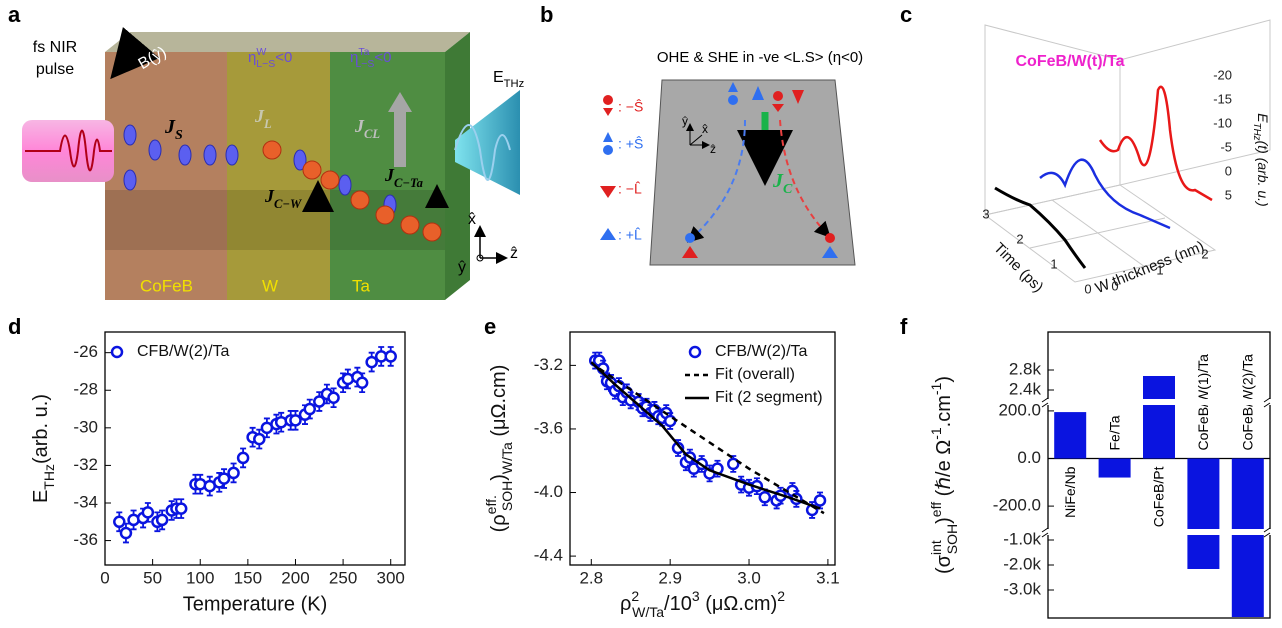 This screenshot has height=628, width=1282. Describe the element at coordinates (702, 604) in the screenshot. I see `x-axis-label: ρ2 W/Ta/103 (μΩ.cm)2` at that location.